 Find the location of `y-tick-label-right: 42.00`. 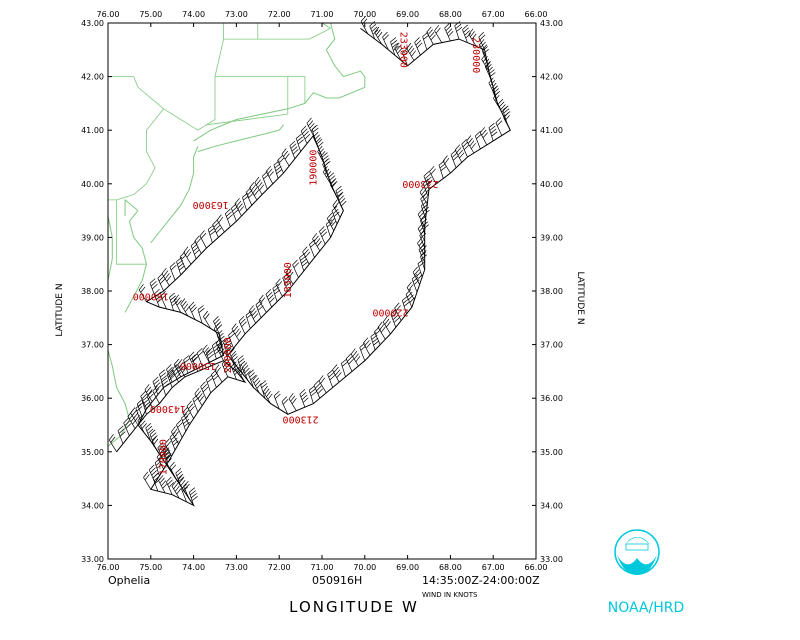

y-tick-label-right: 42.00 is located at coordinates (551, 77).